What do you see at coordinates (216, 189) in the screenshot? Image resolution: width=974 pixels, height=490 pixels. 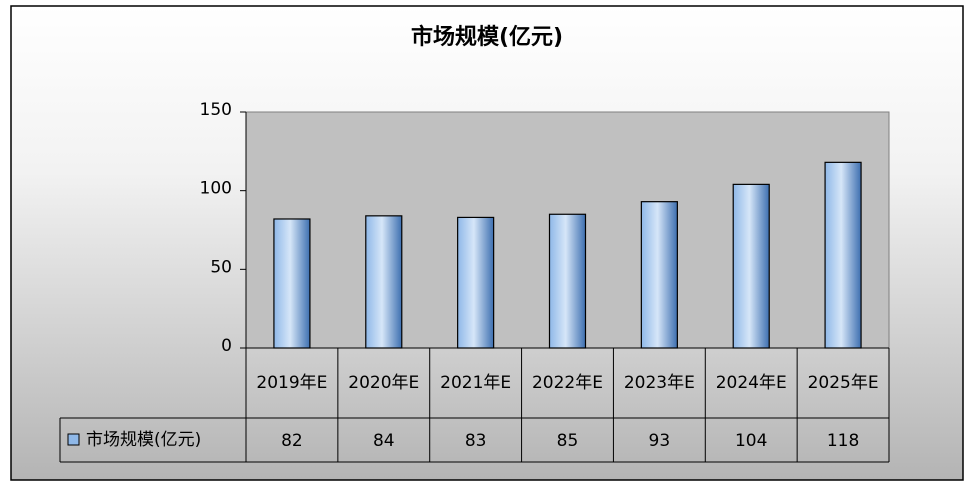 I see `y-tick-label: 100` at bounding box center [216, 189].